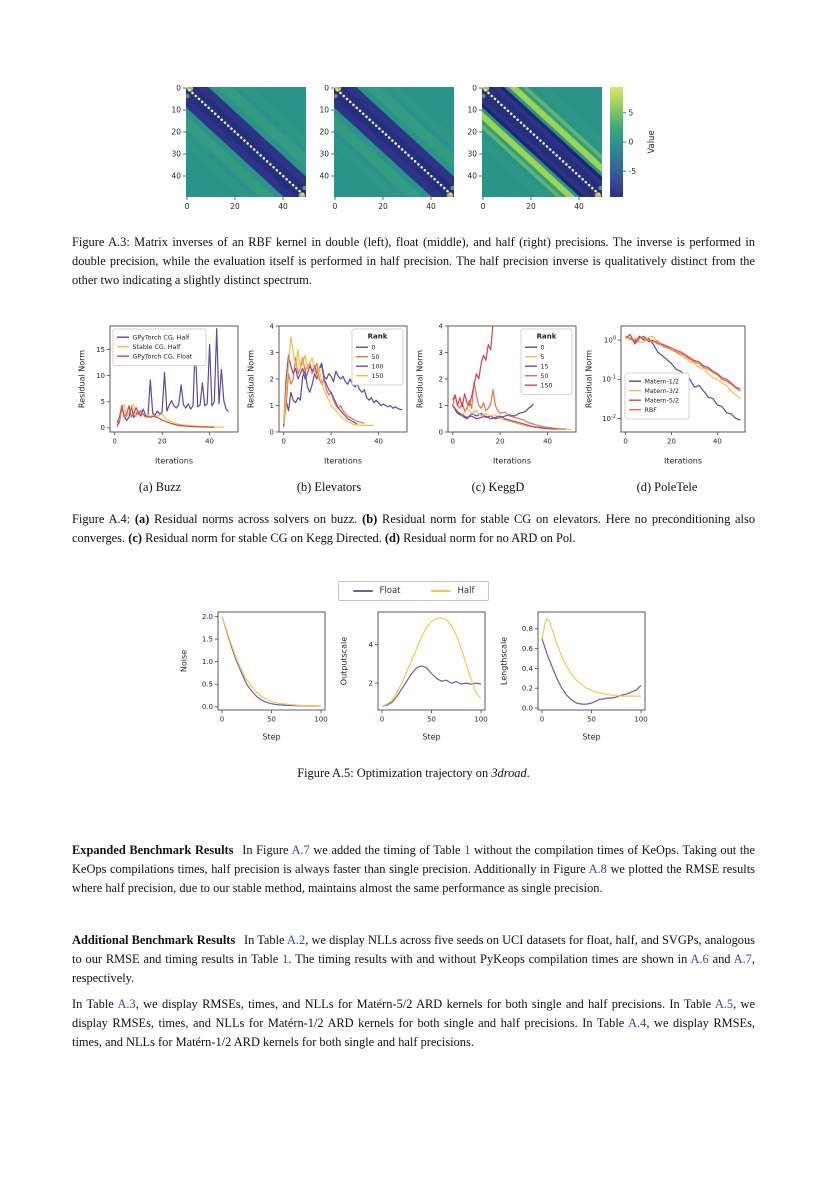 Image resolution: width=827 pixels, height=1185 pixels. What do you see at coordinates (272, 406) in the screenshot?
I see `svg-text: 1` at bounding box center [272, 406].